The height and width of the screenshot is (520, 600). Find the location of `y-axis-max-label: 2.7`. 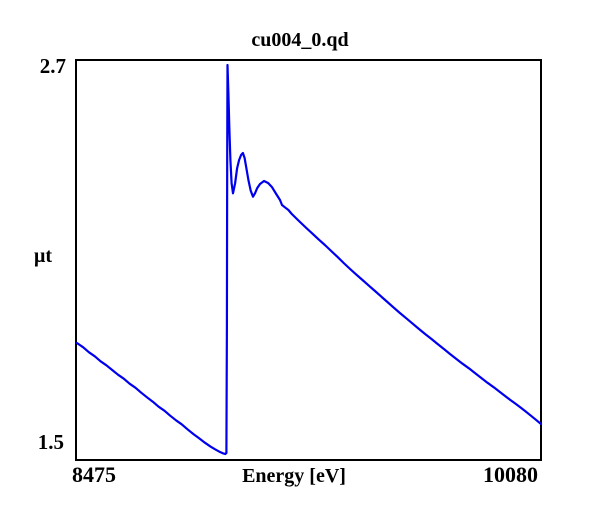

y-axis-max-label: 2.7 is located at coordinates (52, 66).